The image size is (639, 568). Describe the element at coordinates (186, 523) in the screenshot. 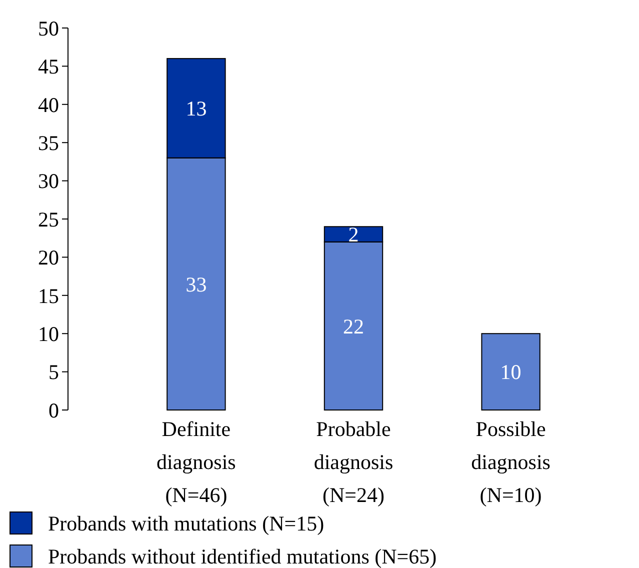

I see `legend-label: Probands with mutations (N=15)` at that location.